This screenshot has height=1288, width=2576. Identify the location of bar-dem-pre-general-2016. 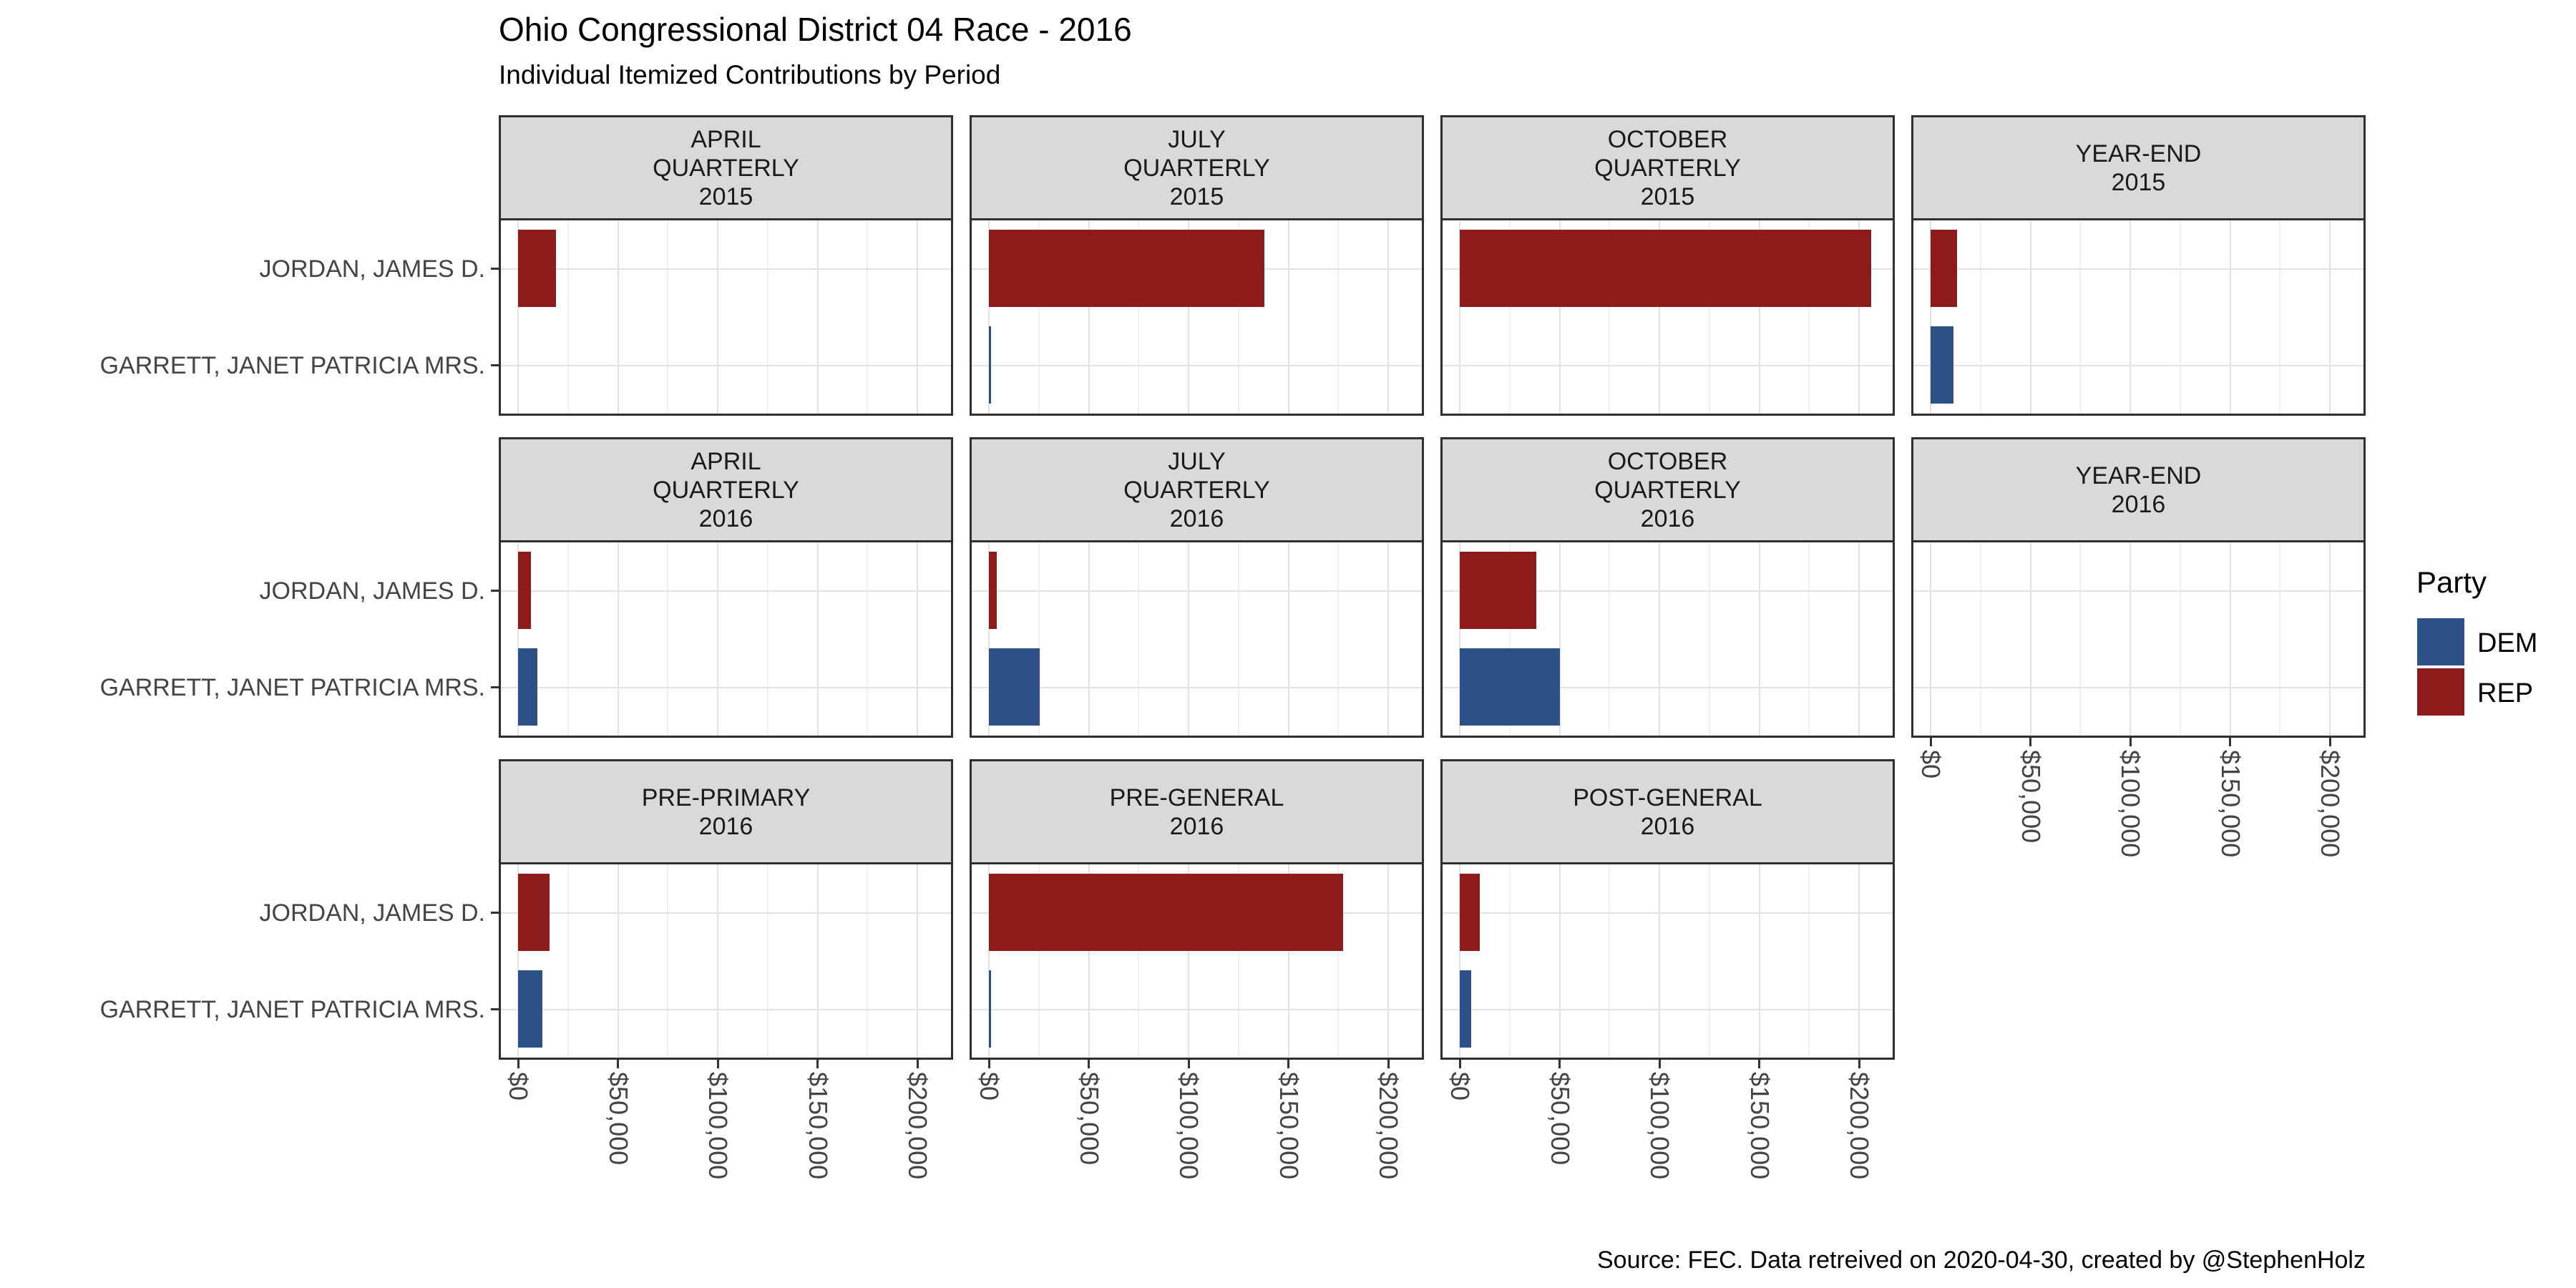
(990, 1009).